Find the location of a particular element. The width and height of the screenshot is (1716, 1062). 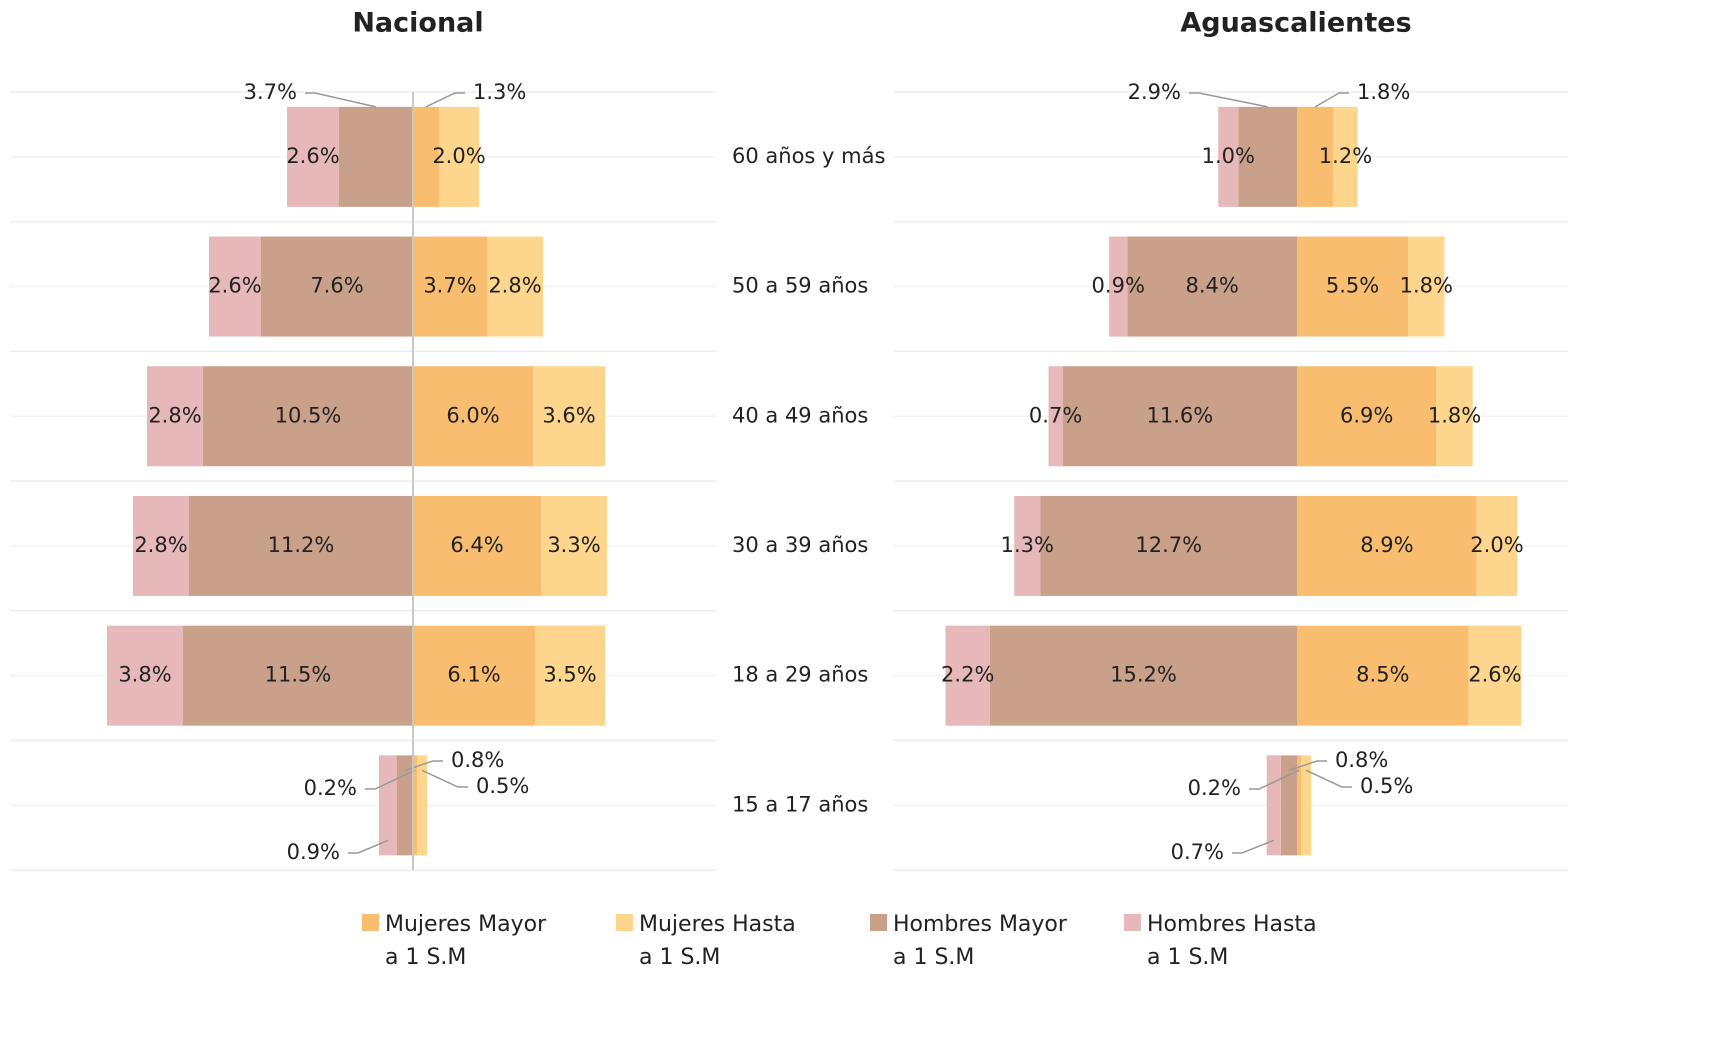

data-label: 6.9% is located at coordinates (1366, 415).